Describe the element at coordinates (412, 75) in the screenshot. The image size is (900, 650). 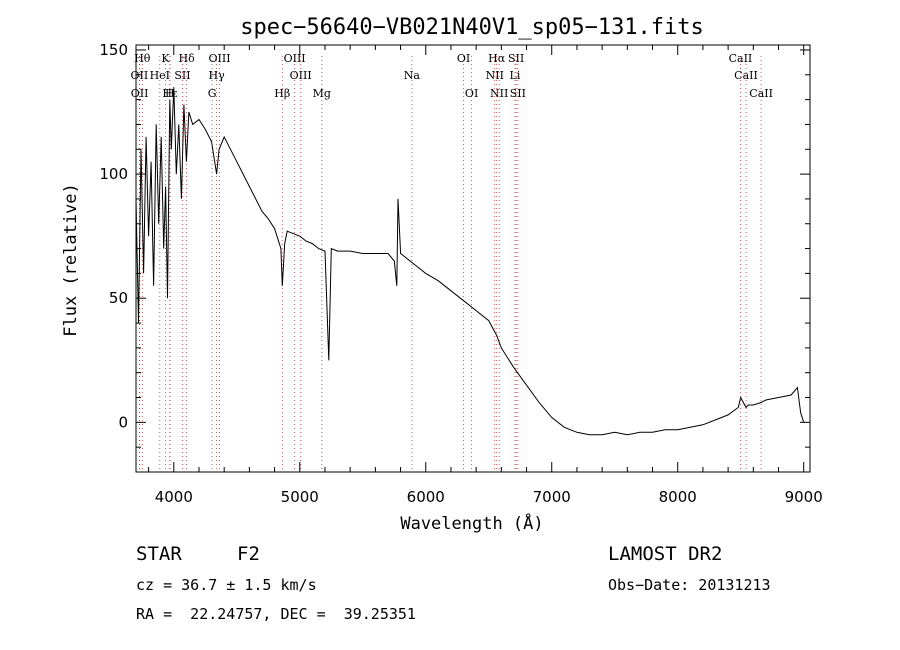
I see `spectral-line-label: Na` at that location.